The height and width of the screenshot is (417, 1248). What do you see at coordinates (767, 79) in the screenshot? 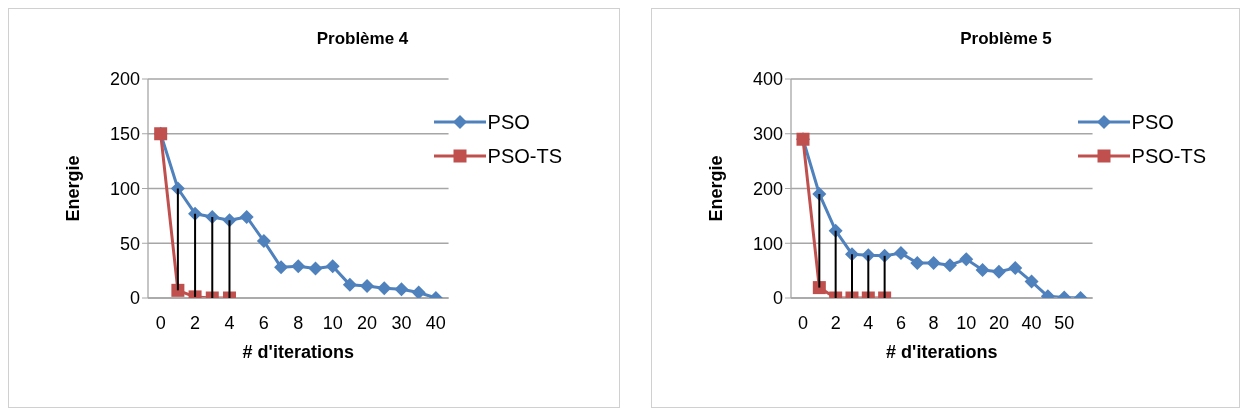
I see `y-tick-label: 400` at bounding box center [767, 79].